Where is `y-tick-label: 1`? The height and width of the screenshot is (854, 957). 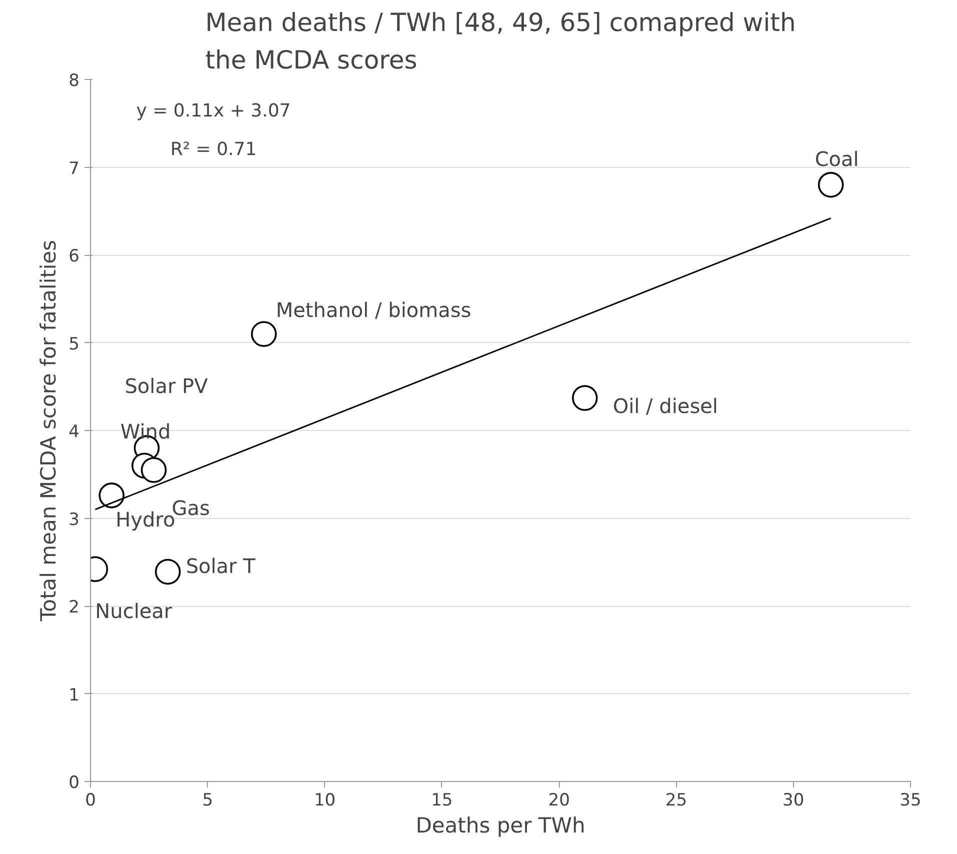 y-tick-label: 1 is located at coordinates (74, 695).